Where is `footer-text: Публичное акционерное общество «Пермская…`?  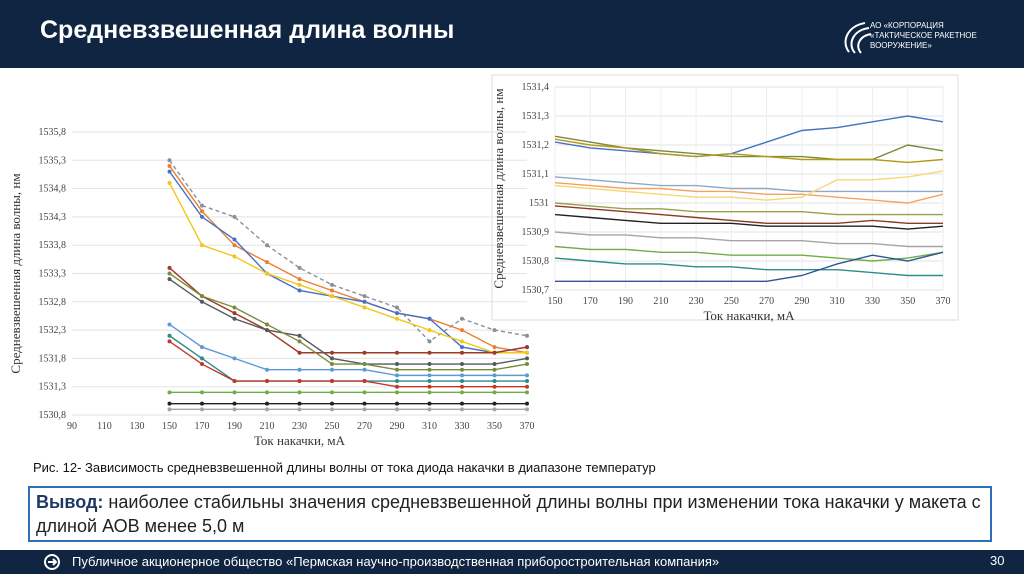
footer-text: Публичное акционерное общество «Пермская… is located at coordinates (396, 561).